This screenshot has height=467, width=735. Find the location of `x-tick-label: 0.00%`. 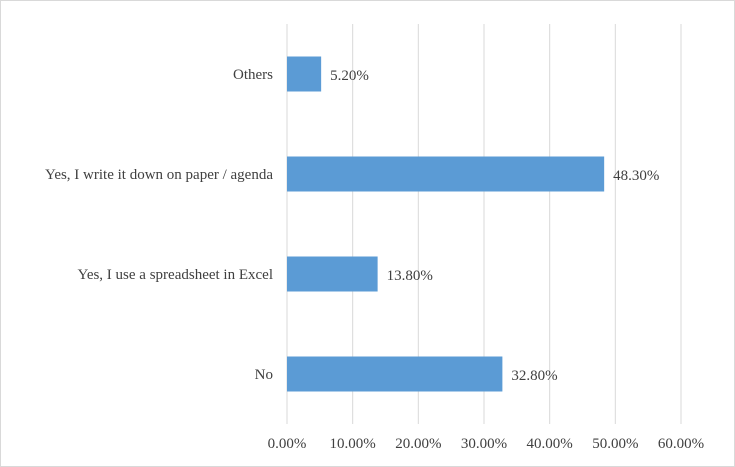

x-tick-label: 0.00% is located at coordinates (287, 444).